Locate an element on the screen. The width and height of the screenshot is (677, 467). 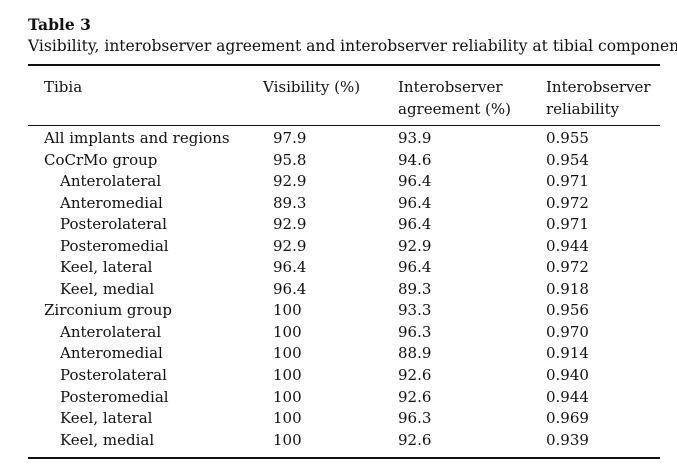
table-row: Keel, lateral 96.4 96.4 0.972 is located at coordinates (338, 268).